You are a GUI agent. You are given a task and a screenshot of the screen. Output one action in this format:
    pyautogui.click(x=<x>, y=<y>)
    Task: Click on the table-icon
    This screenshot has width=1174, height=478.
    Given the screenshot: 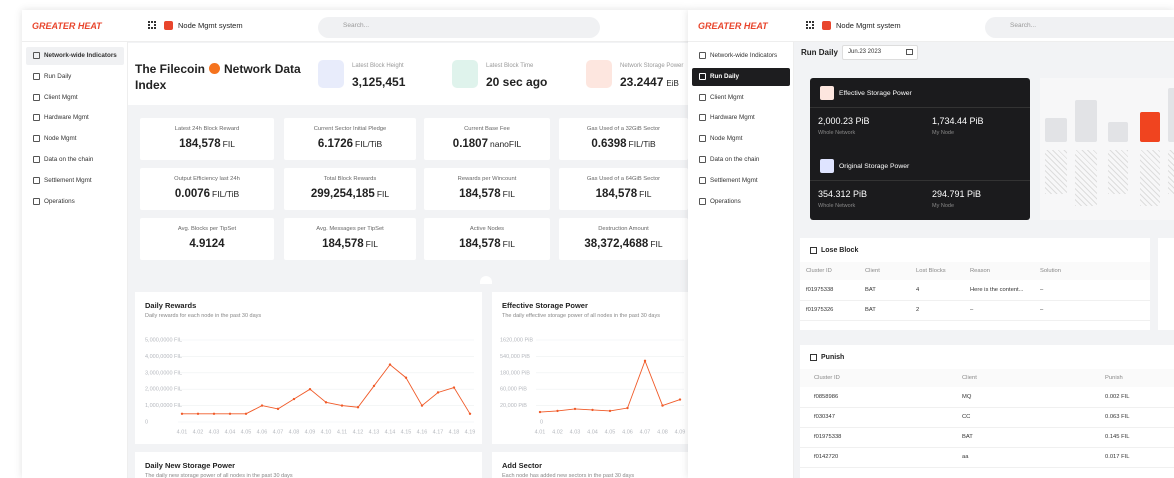 What is the action you would take?
    pyautogui.click(x=813, y=250)
    